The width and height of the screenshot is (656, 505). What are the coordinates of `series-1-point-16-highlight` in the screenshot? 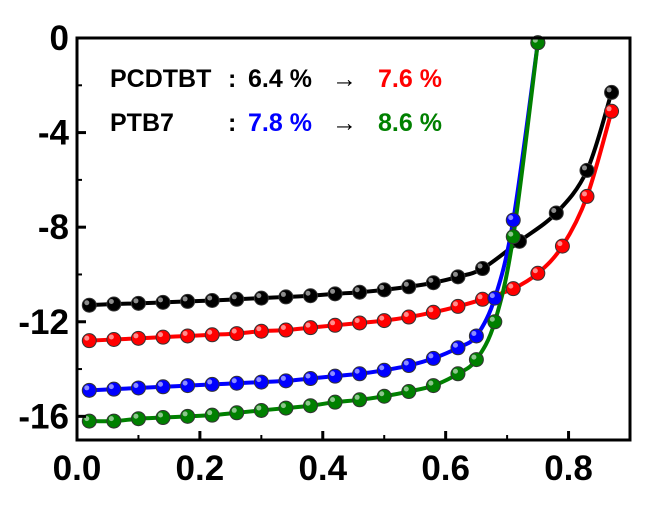 It's located at (480, 297).